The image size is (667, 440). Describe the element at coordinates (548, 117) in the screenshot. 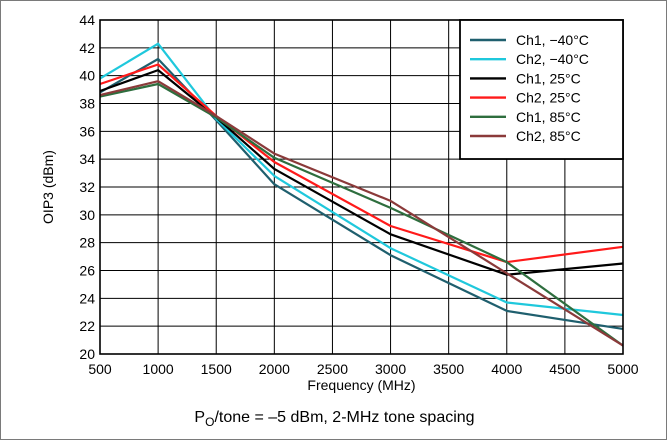

I see `legend-label: Ch1, 85°C` at that location.